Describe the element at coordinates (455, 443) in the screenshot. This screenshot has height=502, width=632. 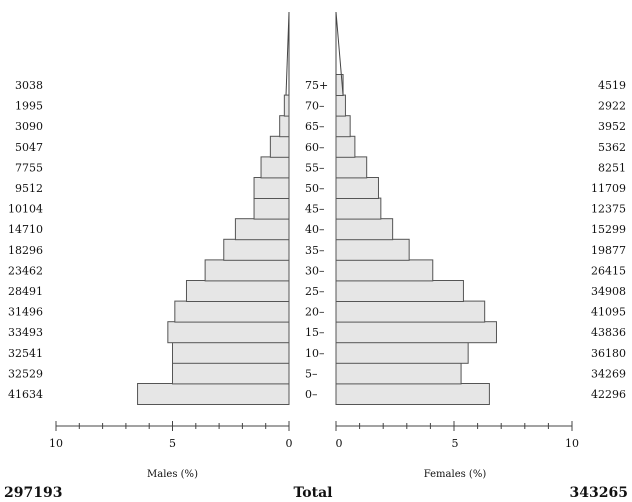
I see `females-tick-label: 5` at that location.